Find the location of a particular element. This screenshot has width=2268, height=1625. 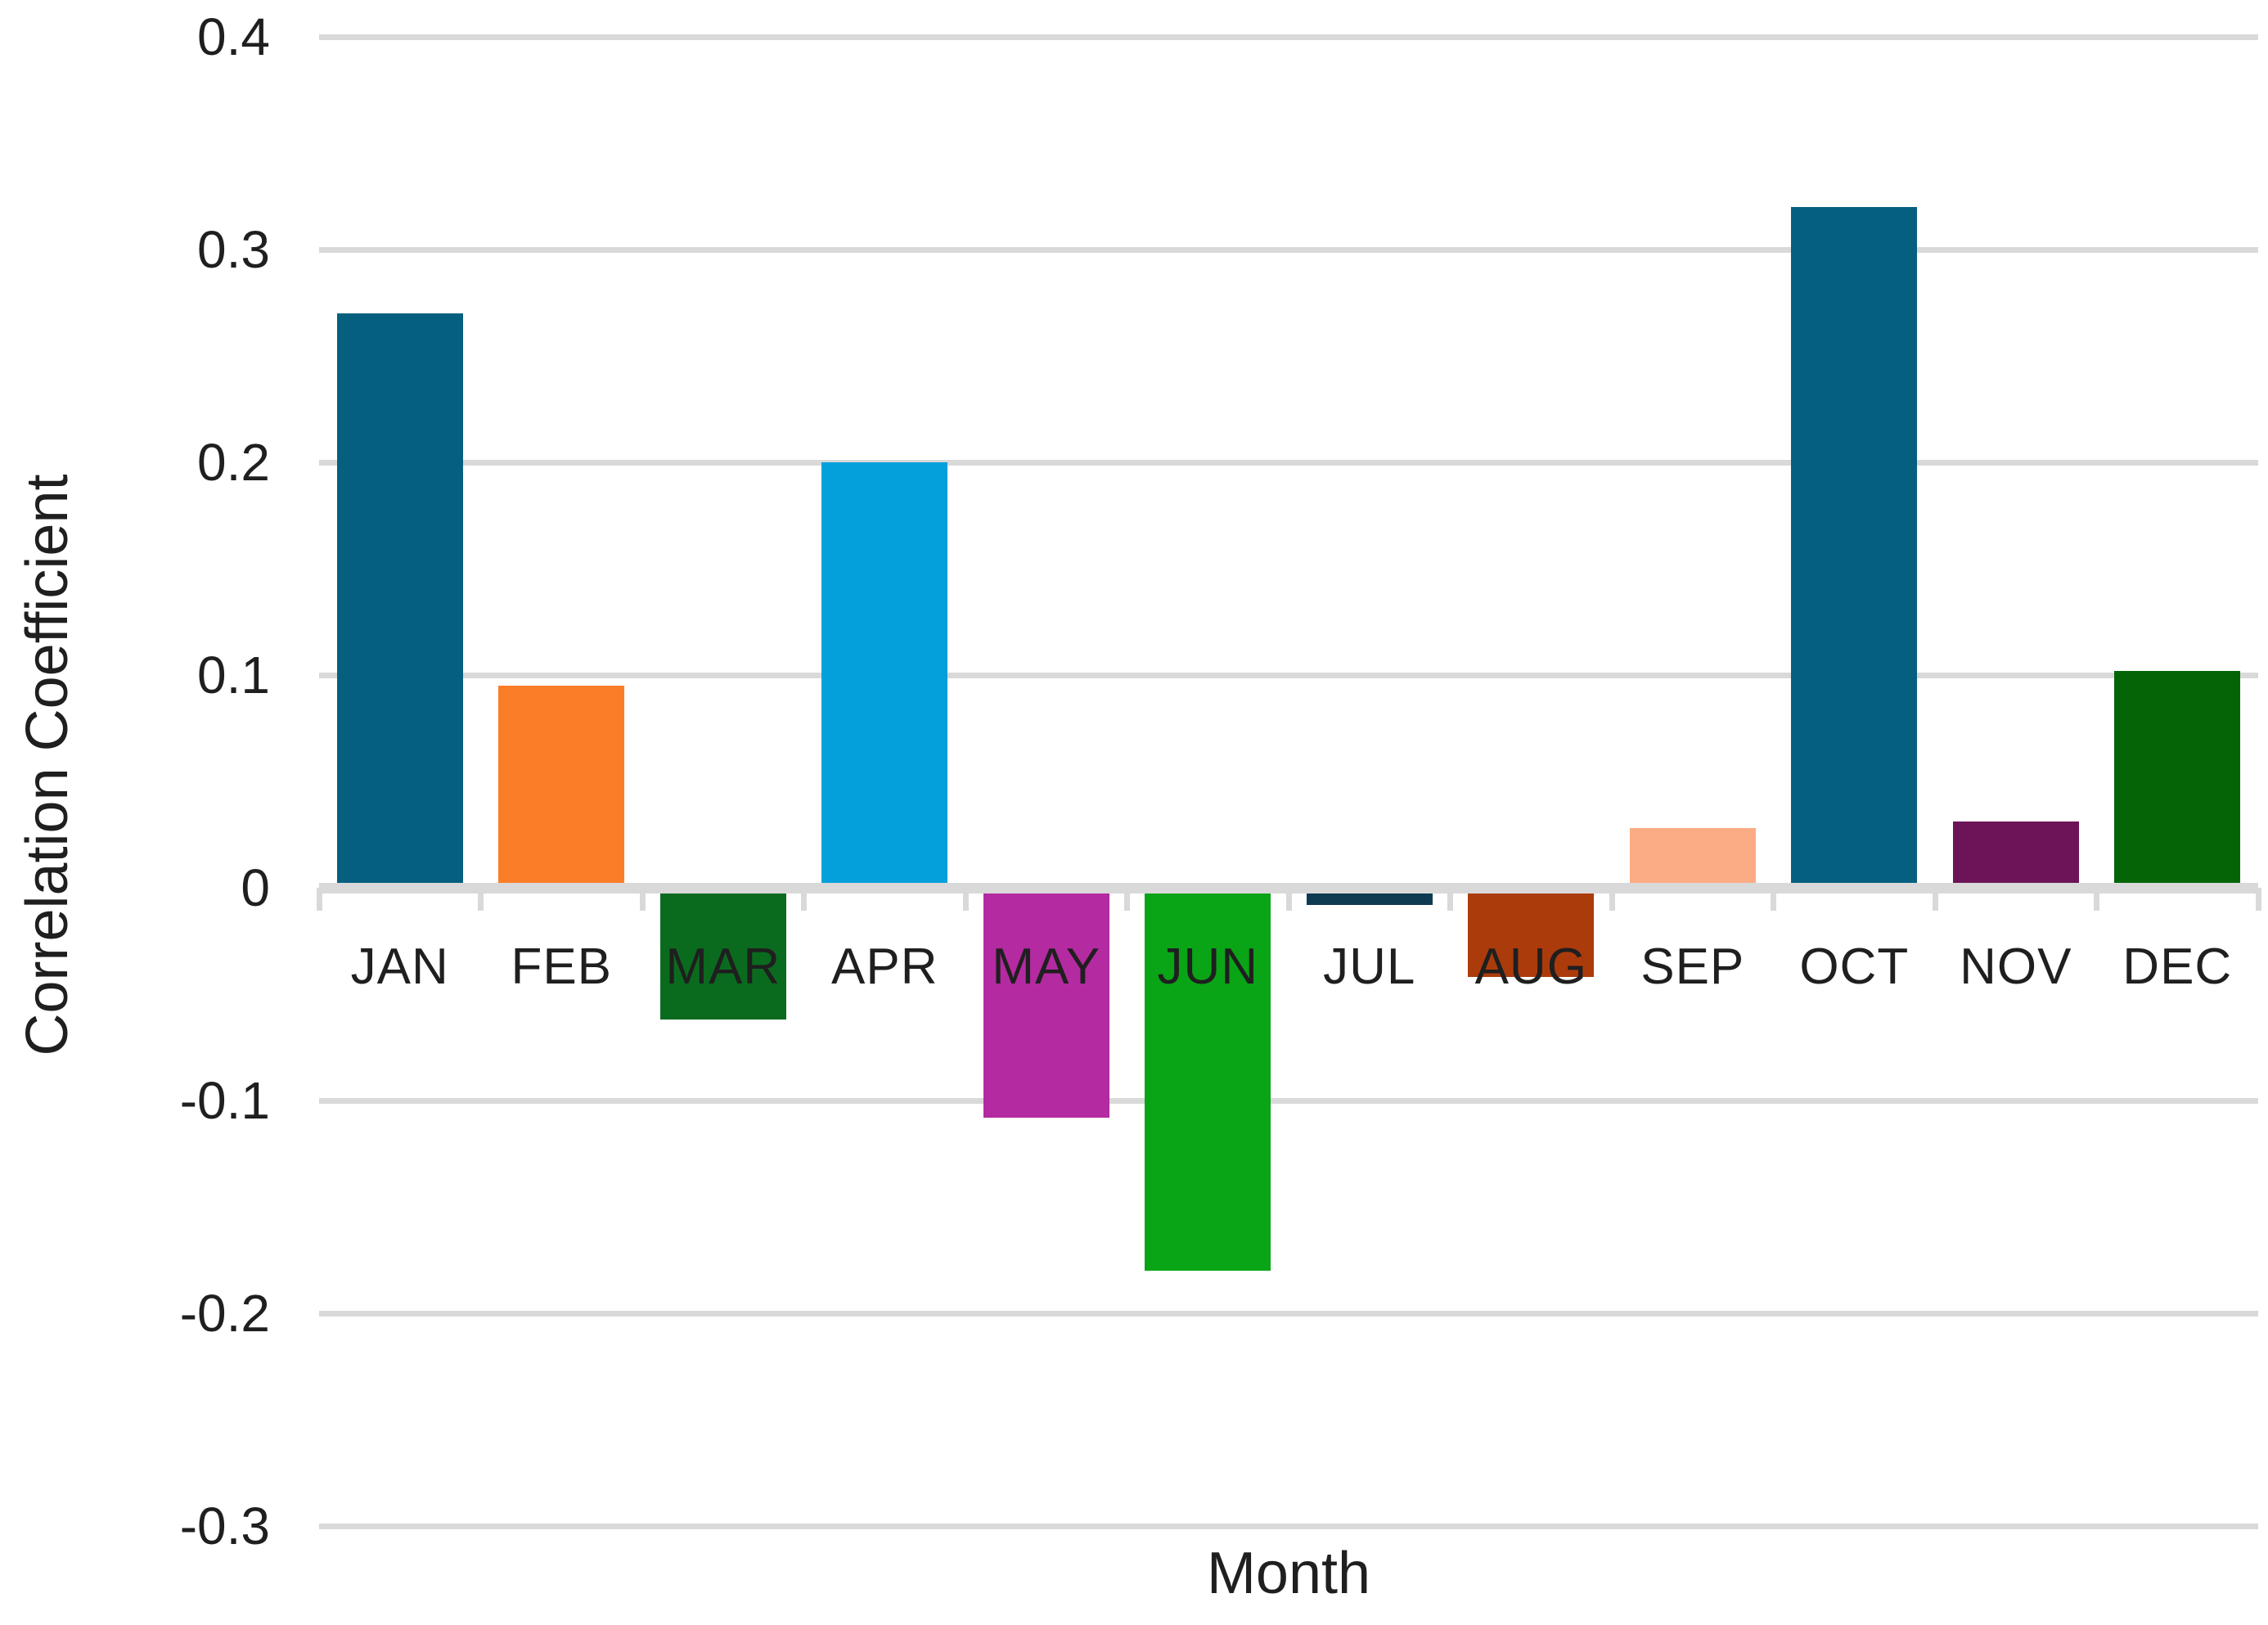

x-axis-tick-label: AUG is located at coordinates (1531, 967).